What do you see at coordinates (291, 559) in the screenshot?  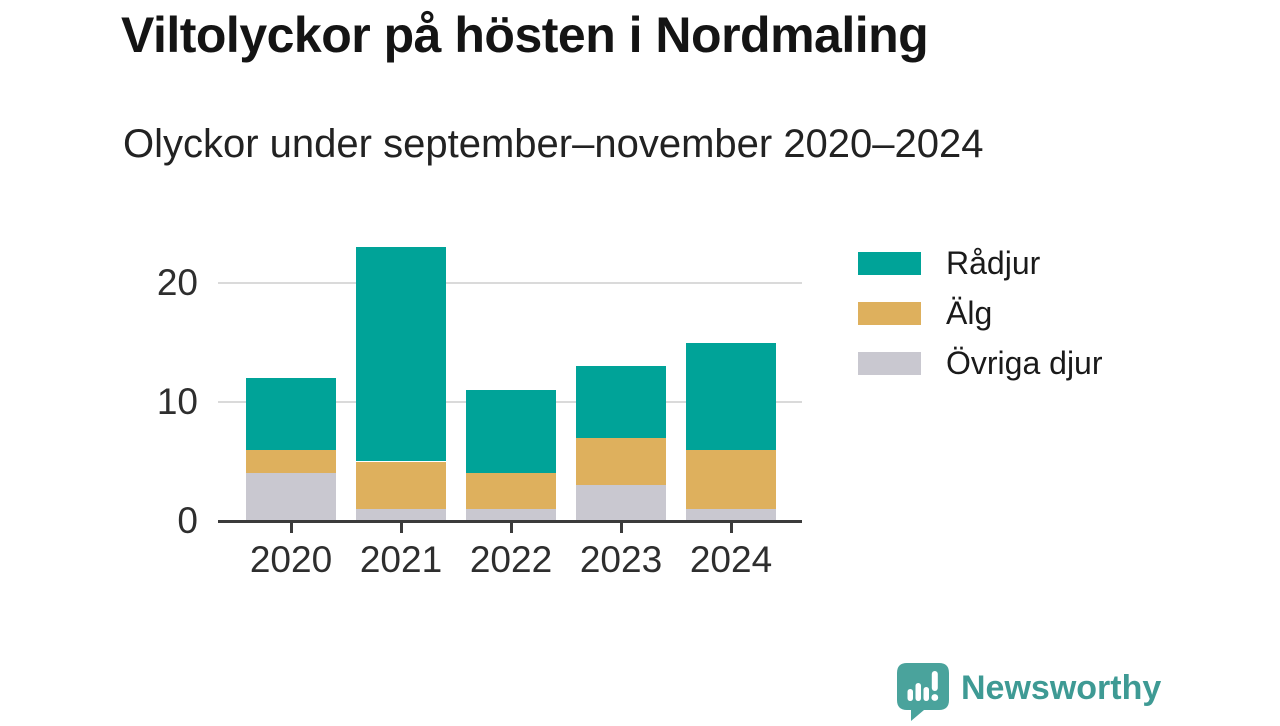 I see `x-tick-label: 2020` at bounding box center [291, 559].